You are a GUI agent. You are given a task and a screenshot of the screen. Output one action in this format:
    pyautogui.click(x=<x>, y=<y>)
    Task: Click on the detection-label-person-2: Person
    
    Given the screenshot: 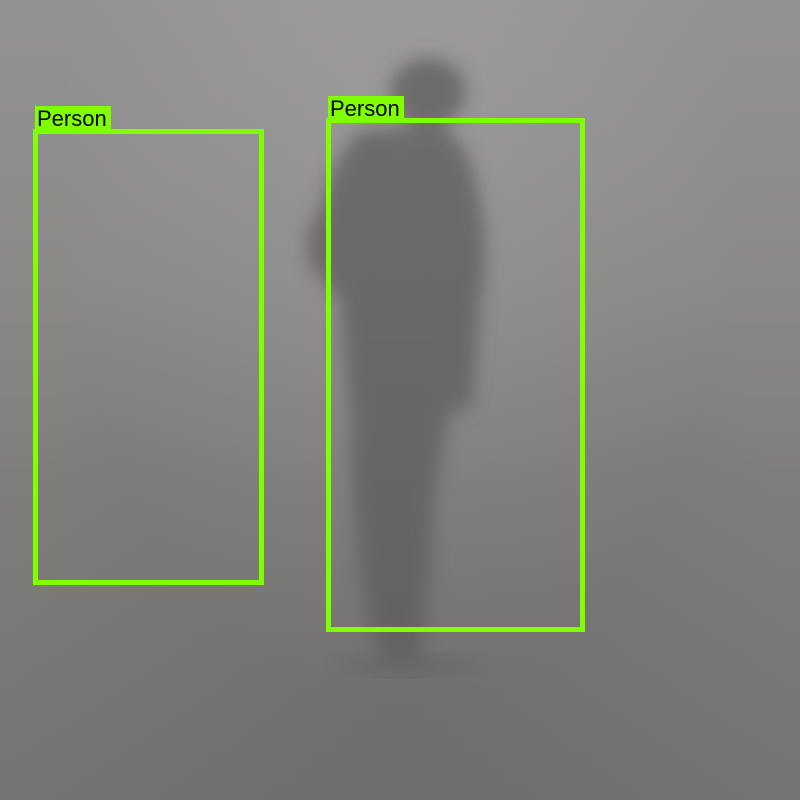 What is the action you would take?
    pyautogui.click(x=366, y=109)
    